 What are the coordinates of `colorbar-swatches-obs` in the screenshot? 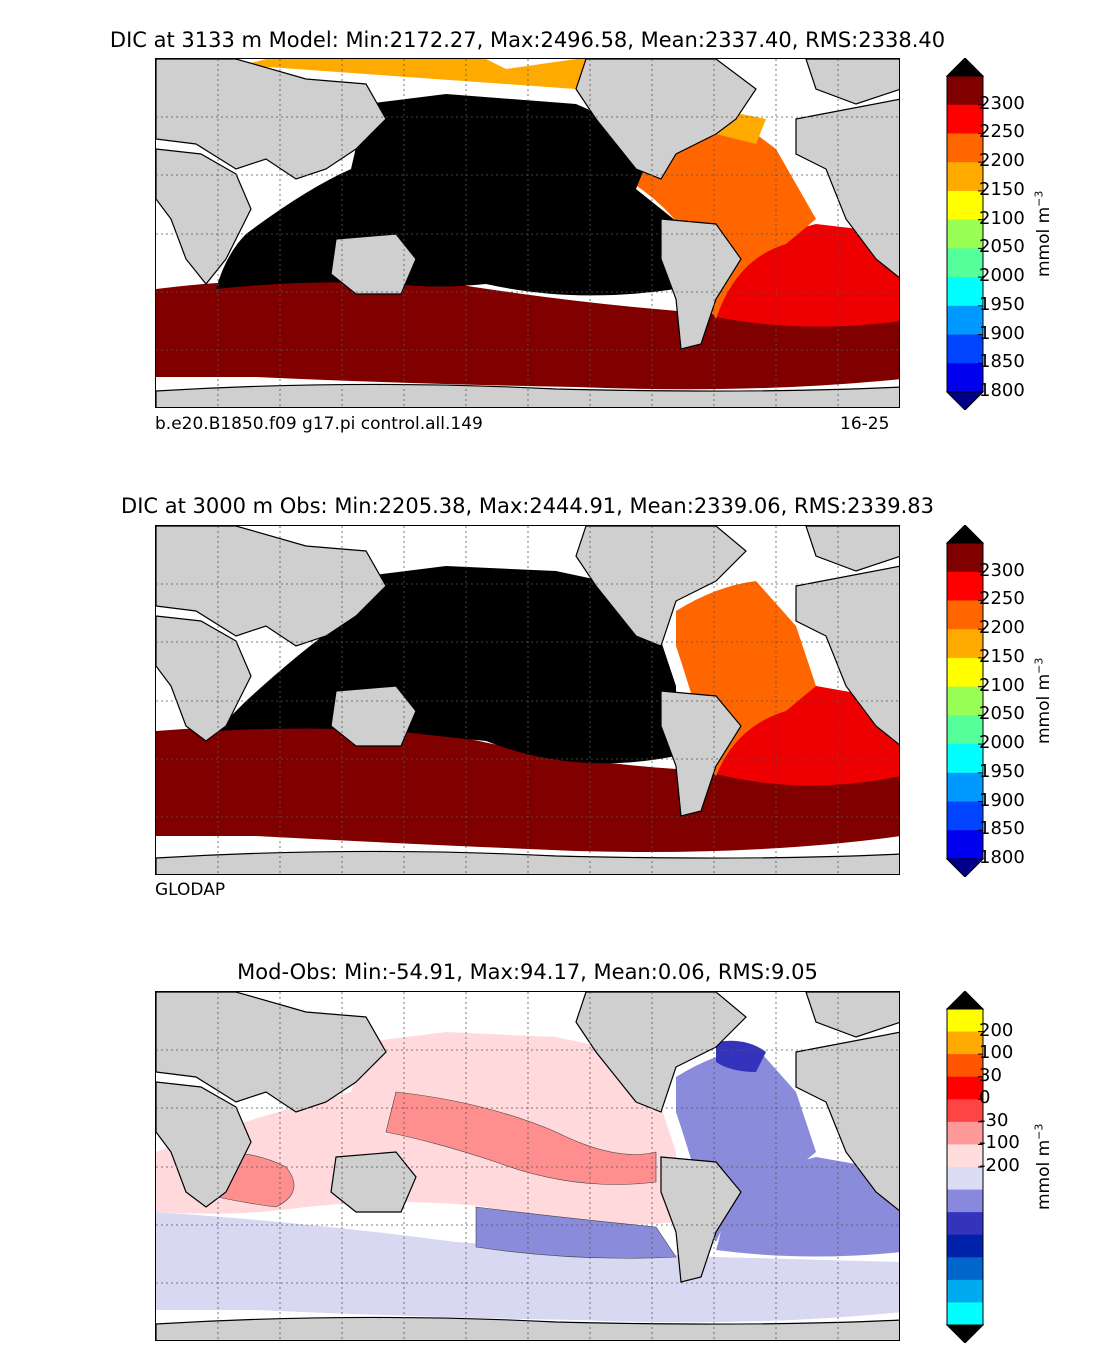 It's located at (965, 701).